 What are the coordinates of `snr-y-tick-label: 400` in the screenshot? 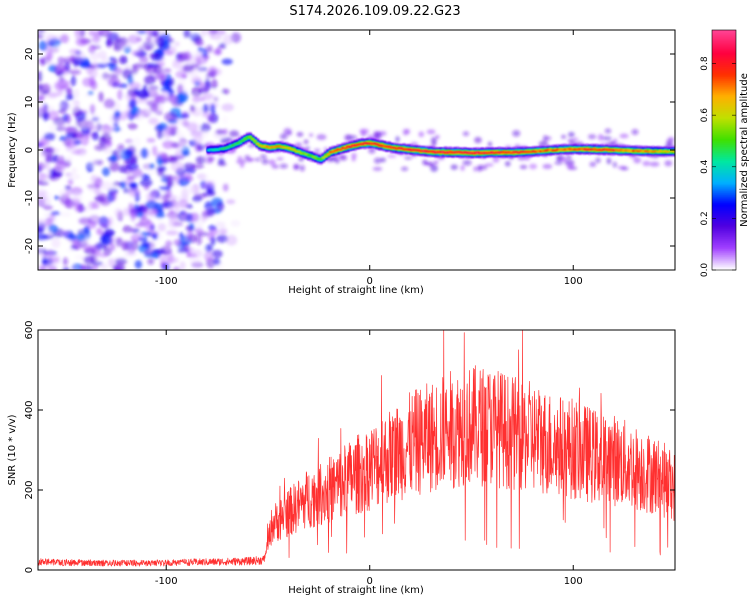 It's located at (29, 409).